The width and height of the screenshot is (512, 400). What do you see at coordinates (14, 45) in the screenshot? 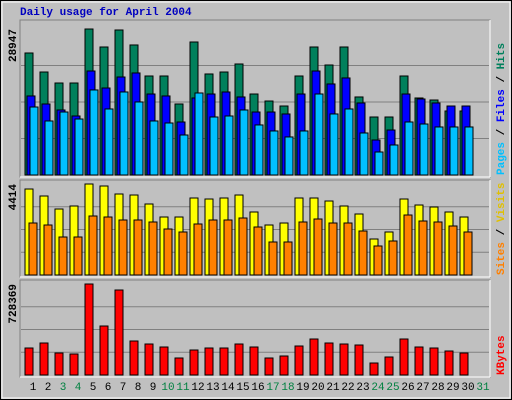
I see `y-tick-label: 28947` at bounding box center [14, 45].